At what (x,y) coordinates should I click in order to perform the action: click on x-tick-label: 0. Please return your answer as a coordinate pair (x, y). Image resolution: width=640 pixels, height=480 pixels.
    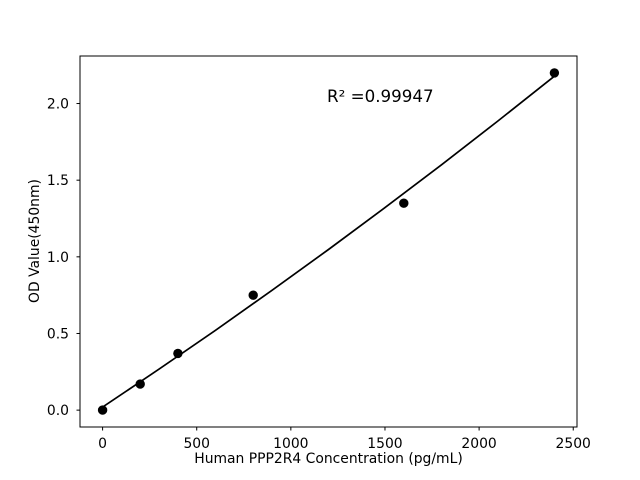
    Looking at the image, I should click on (102, 444).